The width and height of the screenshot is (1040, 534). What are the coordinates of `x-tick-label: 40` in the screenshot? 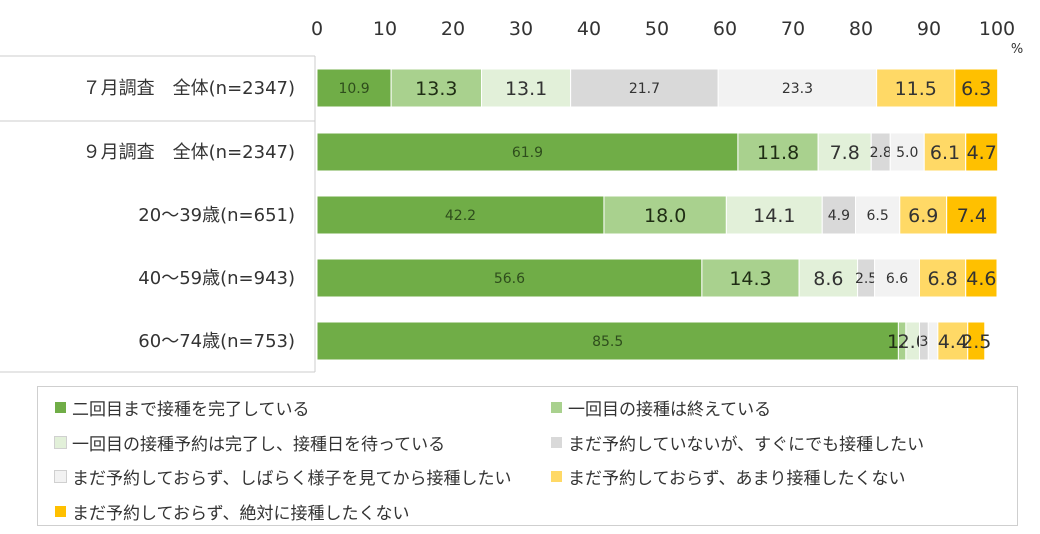 It's located at (589, 29).